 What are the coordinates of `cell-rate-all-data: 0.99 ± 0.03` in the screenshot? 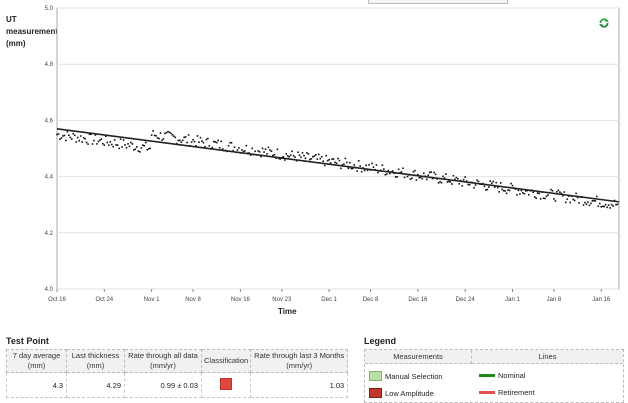 It's located at (163, 385).